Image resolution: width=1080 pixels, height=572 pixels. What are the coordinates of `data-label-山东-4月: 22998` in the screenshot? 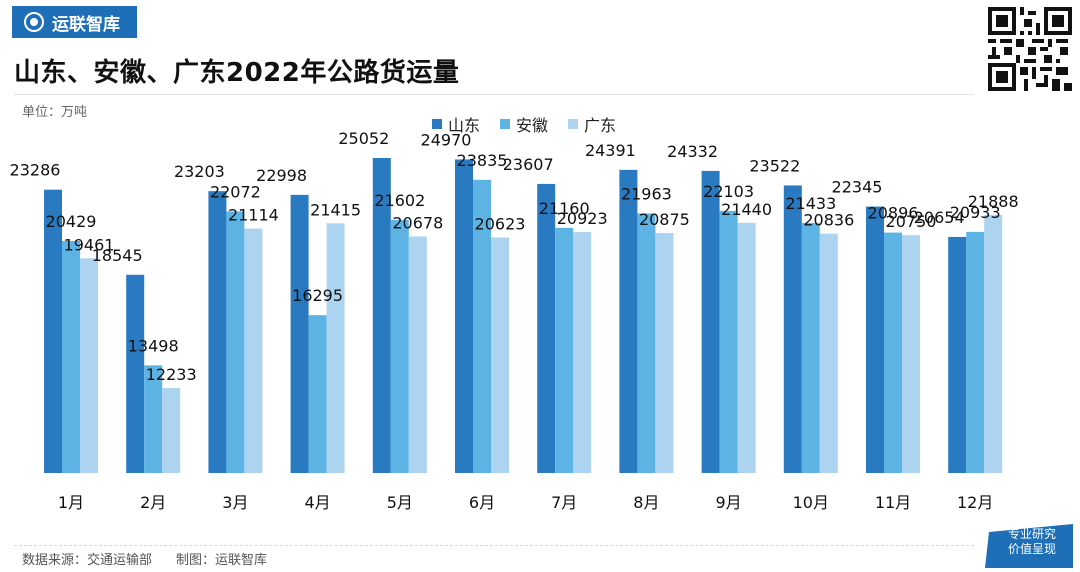 It's located at (281, 175).